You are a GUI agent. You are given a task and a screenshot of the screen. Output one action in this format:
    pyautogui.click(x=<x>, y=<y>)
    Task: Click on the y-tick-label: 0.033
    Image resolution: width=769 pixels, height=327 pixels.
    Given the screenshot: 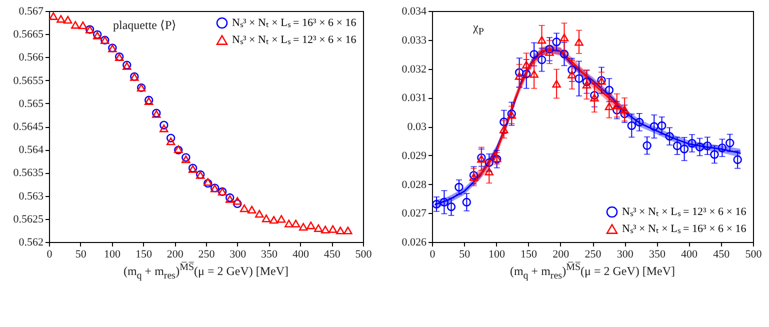 What is the action you would take?
    pyautogui.click(x=414, y=40)
    